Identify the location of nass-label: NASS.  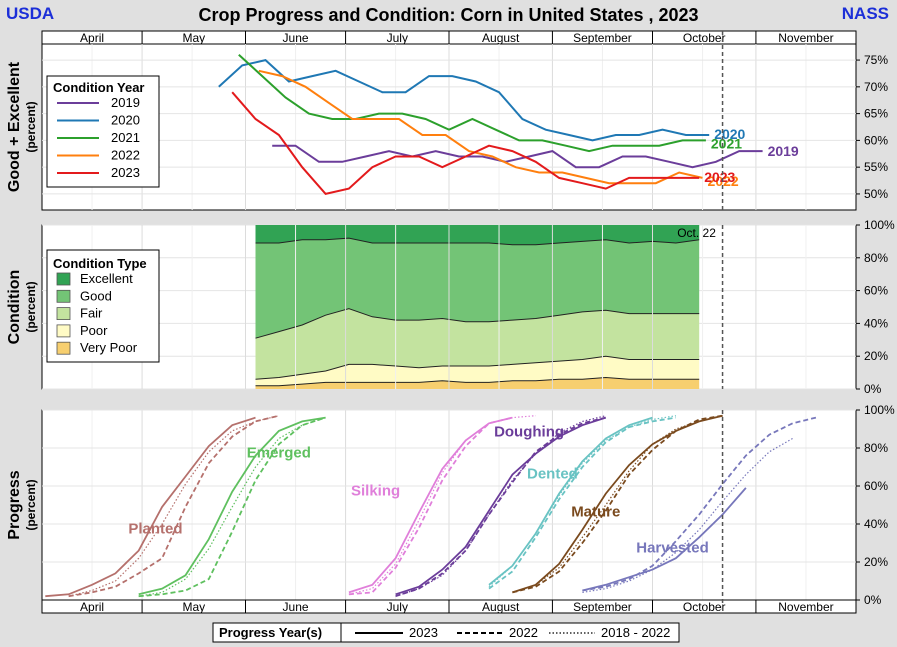
(865, 13).